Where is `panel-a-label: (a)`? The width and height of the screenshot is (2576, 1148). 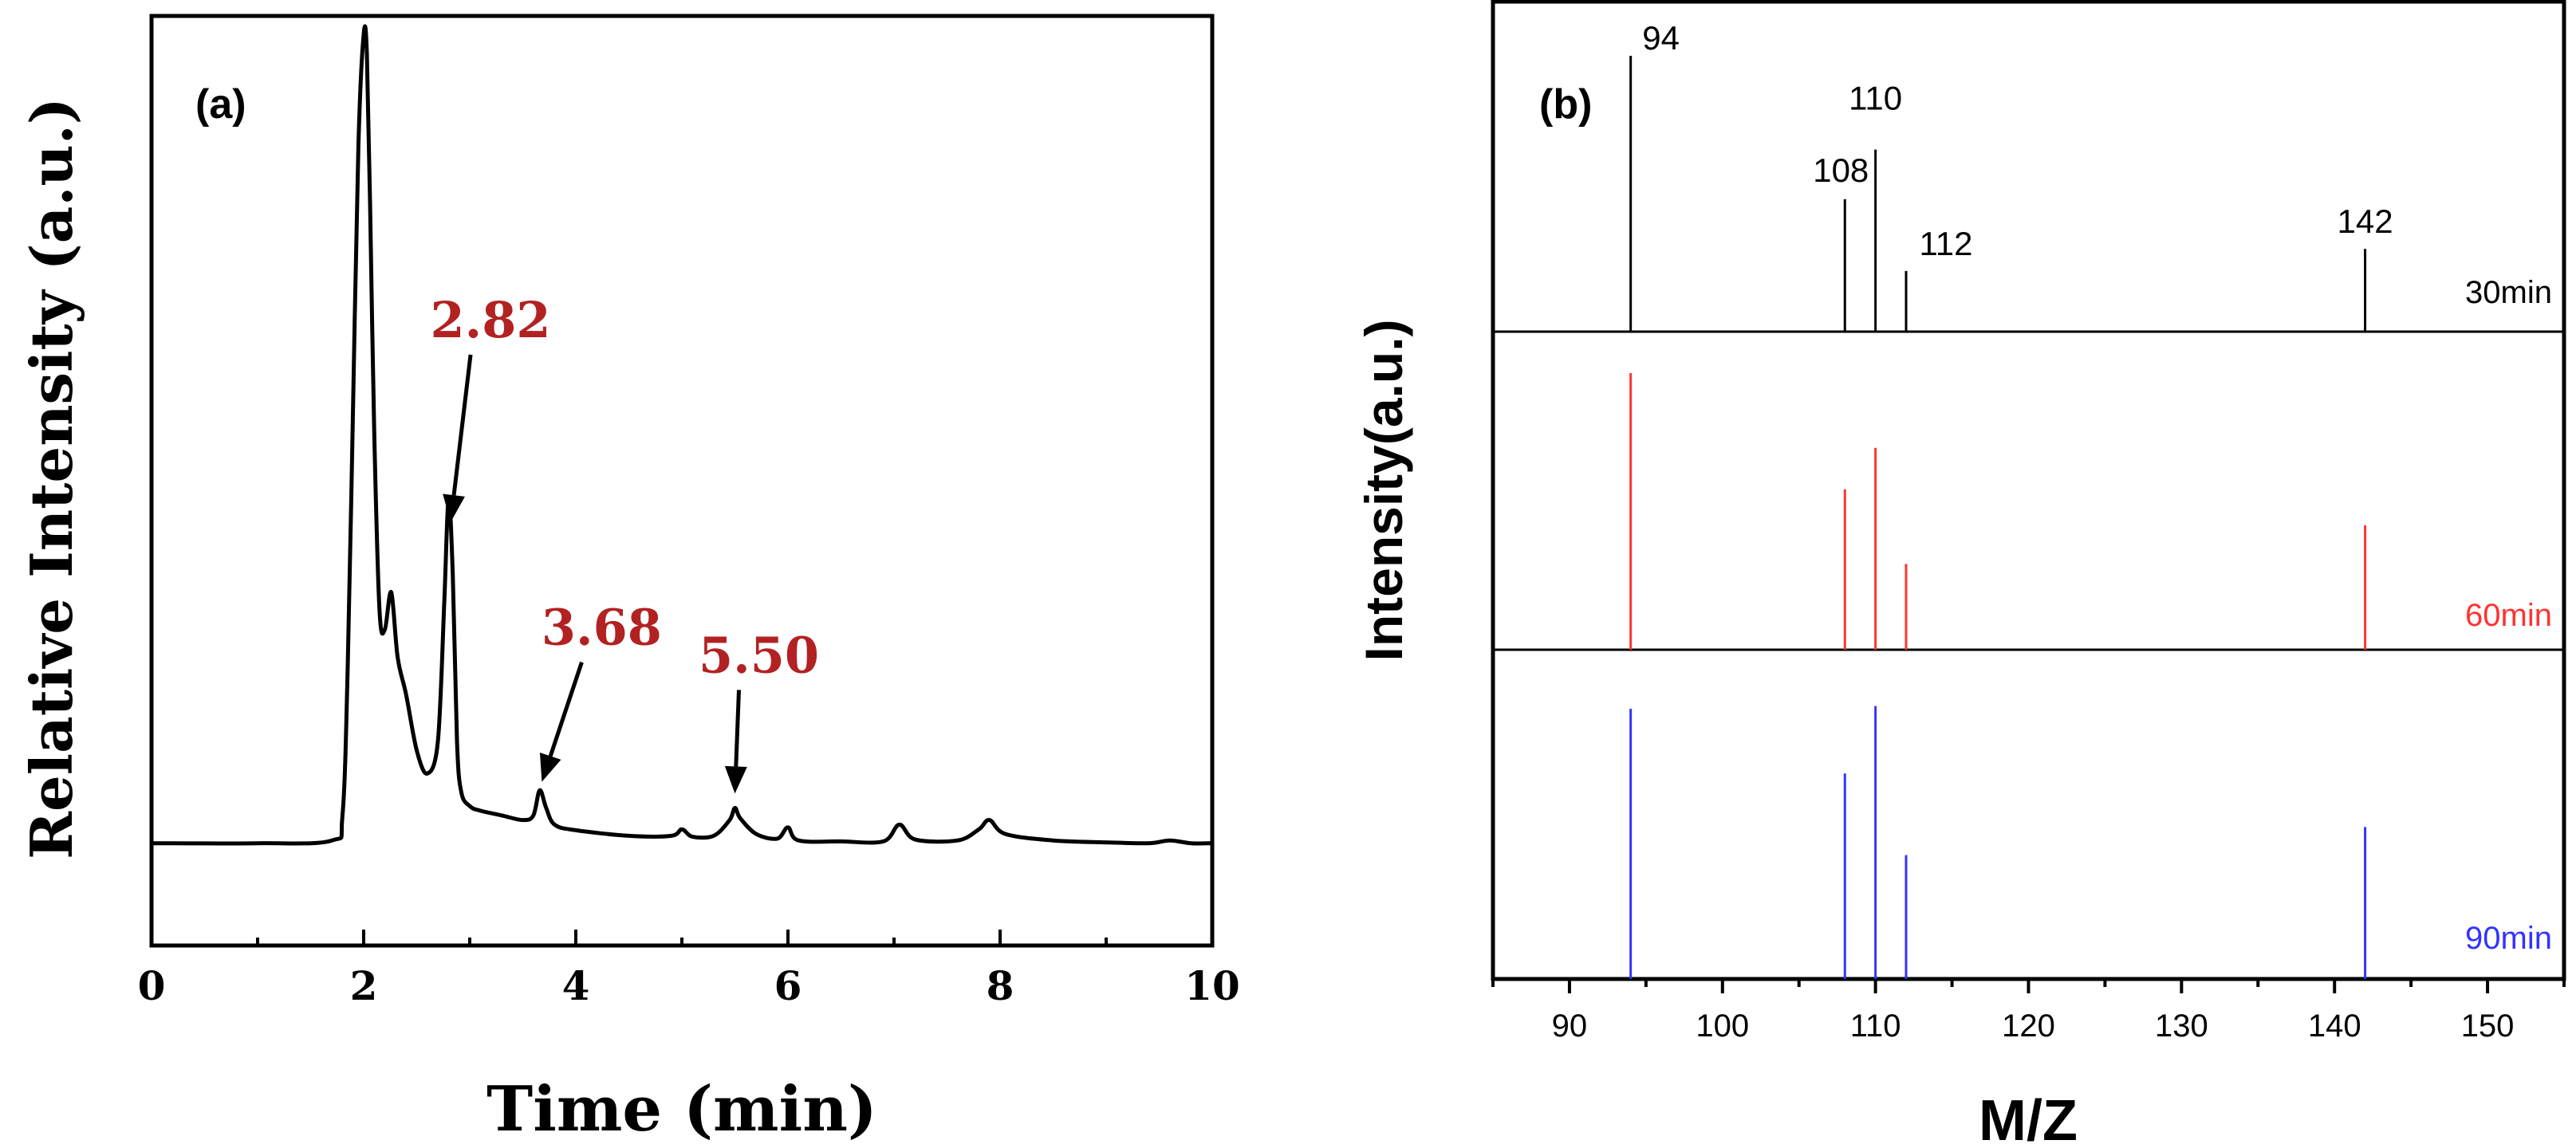 panel-a-label: (a) is located at coordinates (220, 104).